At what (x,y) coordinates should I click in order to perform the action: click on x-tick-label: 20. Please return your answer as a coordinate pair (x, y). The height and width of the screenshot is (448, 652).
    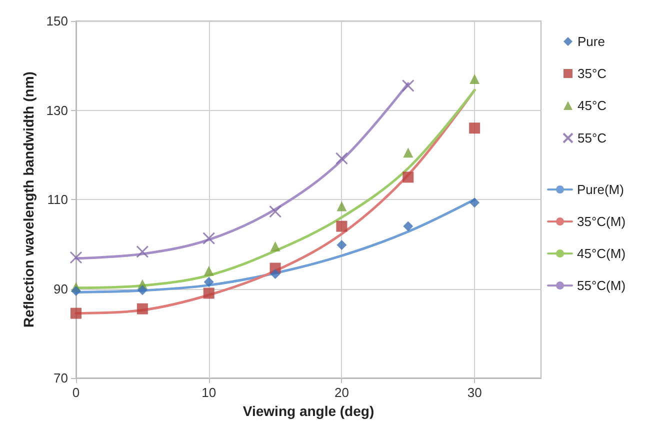
    Looking at the image, I should click on (341, 392).